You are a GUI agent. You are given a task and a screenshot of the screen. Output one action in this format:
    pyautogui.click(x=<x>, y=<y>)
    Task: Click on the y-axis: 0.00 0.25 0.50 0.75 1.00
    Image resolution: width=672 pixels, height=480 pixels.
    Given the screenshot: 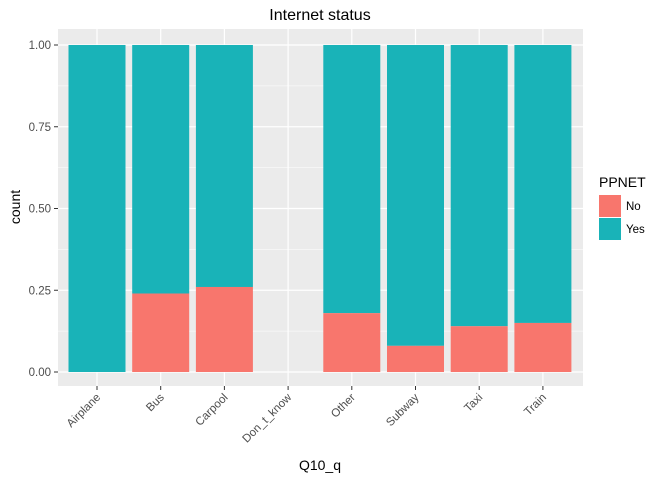 What is the action you would take?
    pyautogui.click(x=43, y=209)
    